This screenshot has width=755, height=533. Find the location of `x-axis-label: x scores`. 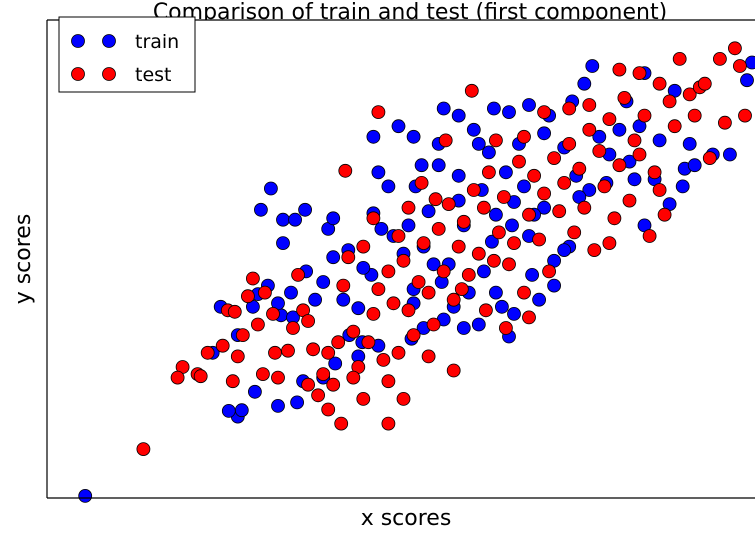

x-axis-label: x scores is located at coordinates (406, 518).